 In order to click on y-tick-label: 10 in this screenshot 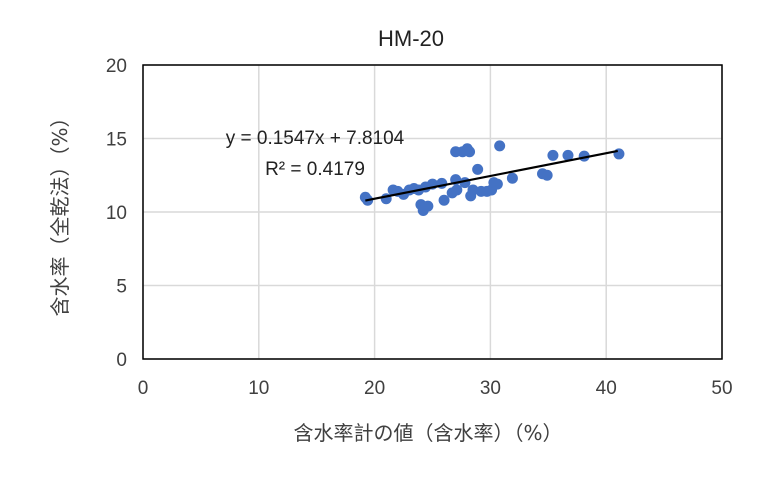, I will do `click(116, 213)`.